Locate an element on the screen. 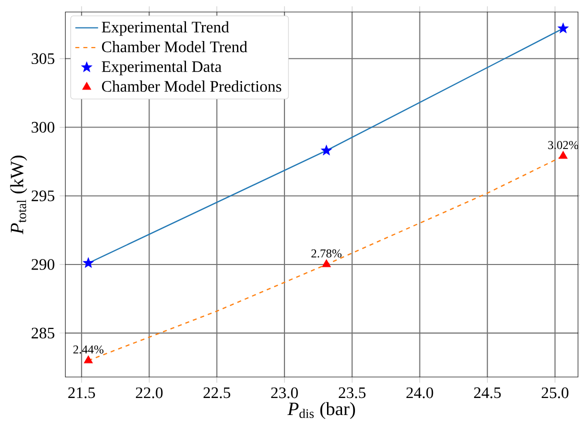 This screenshot has width=580, height=421. annotation: 2.44% is located at coordinates (88, 349).